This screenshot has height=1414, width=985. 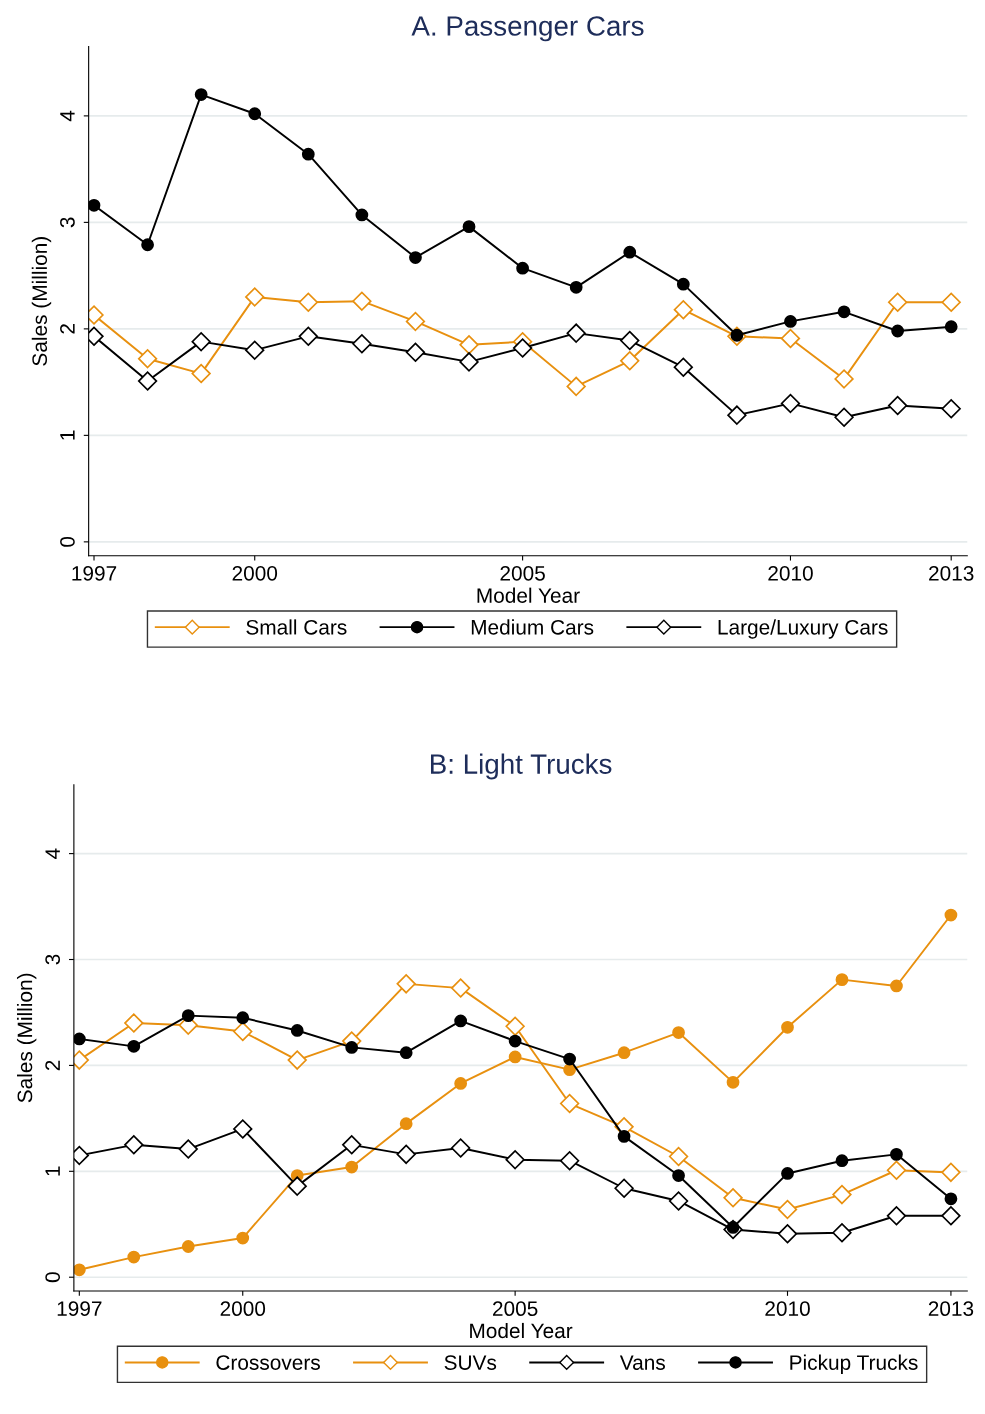 I want to click on legend-label: Pickup Trucks, so click(x=854, y=1364).